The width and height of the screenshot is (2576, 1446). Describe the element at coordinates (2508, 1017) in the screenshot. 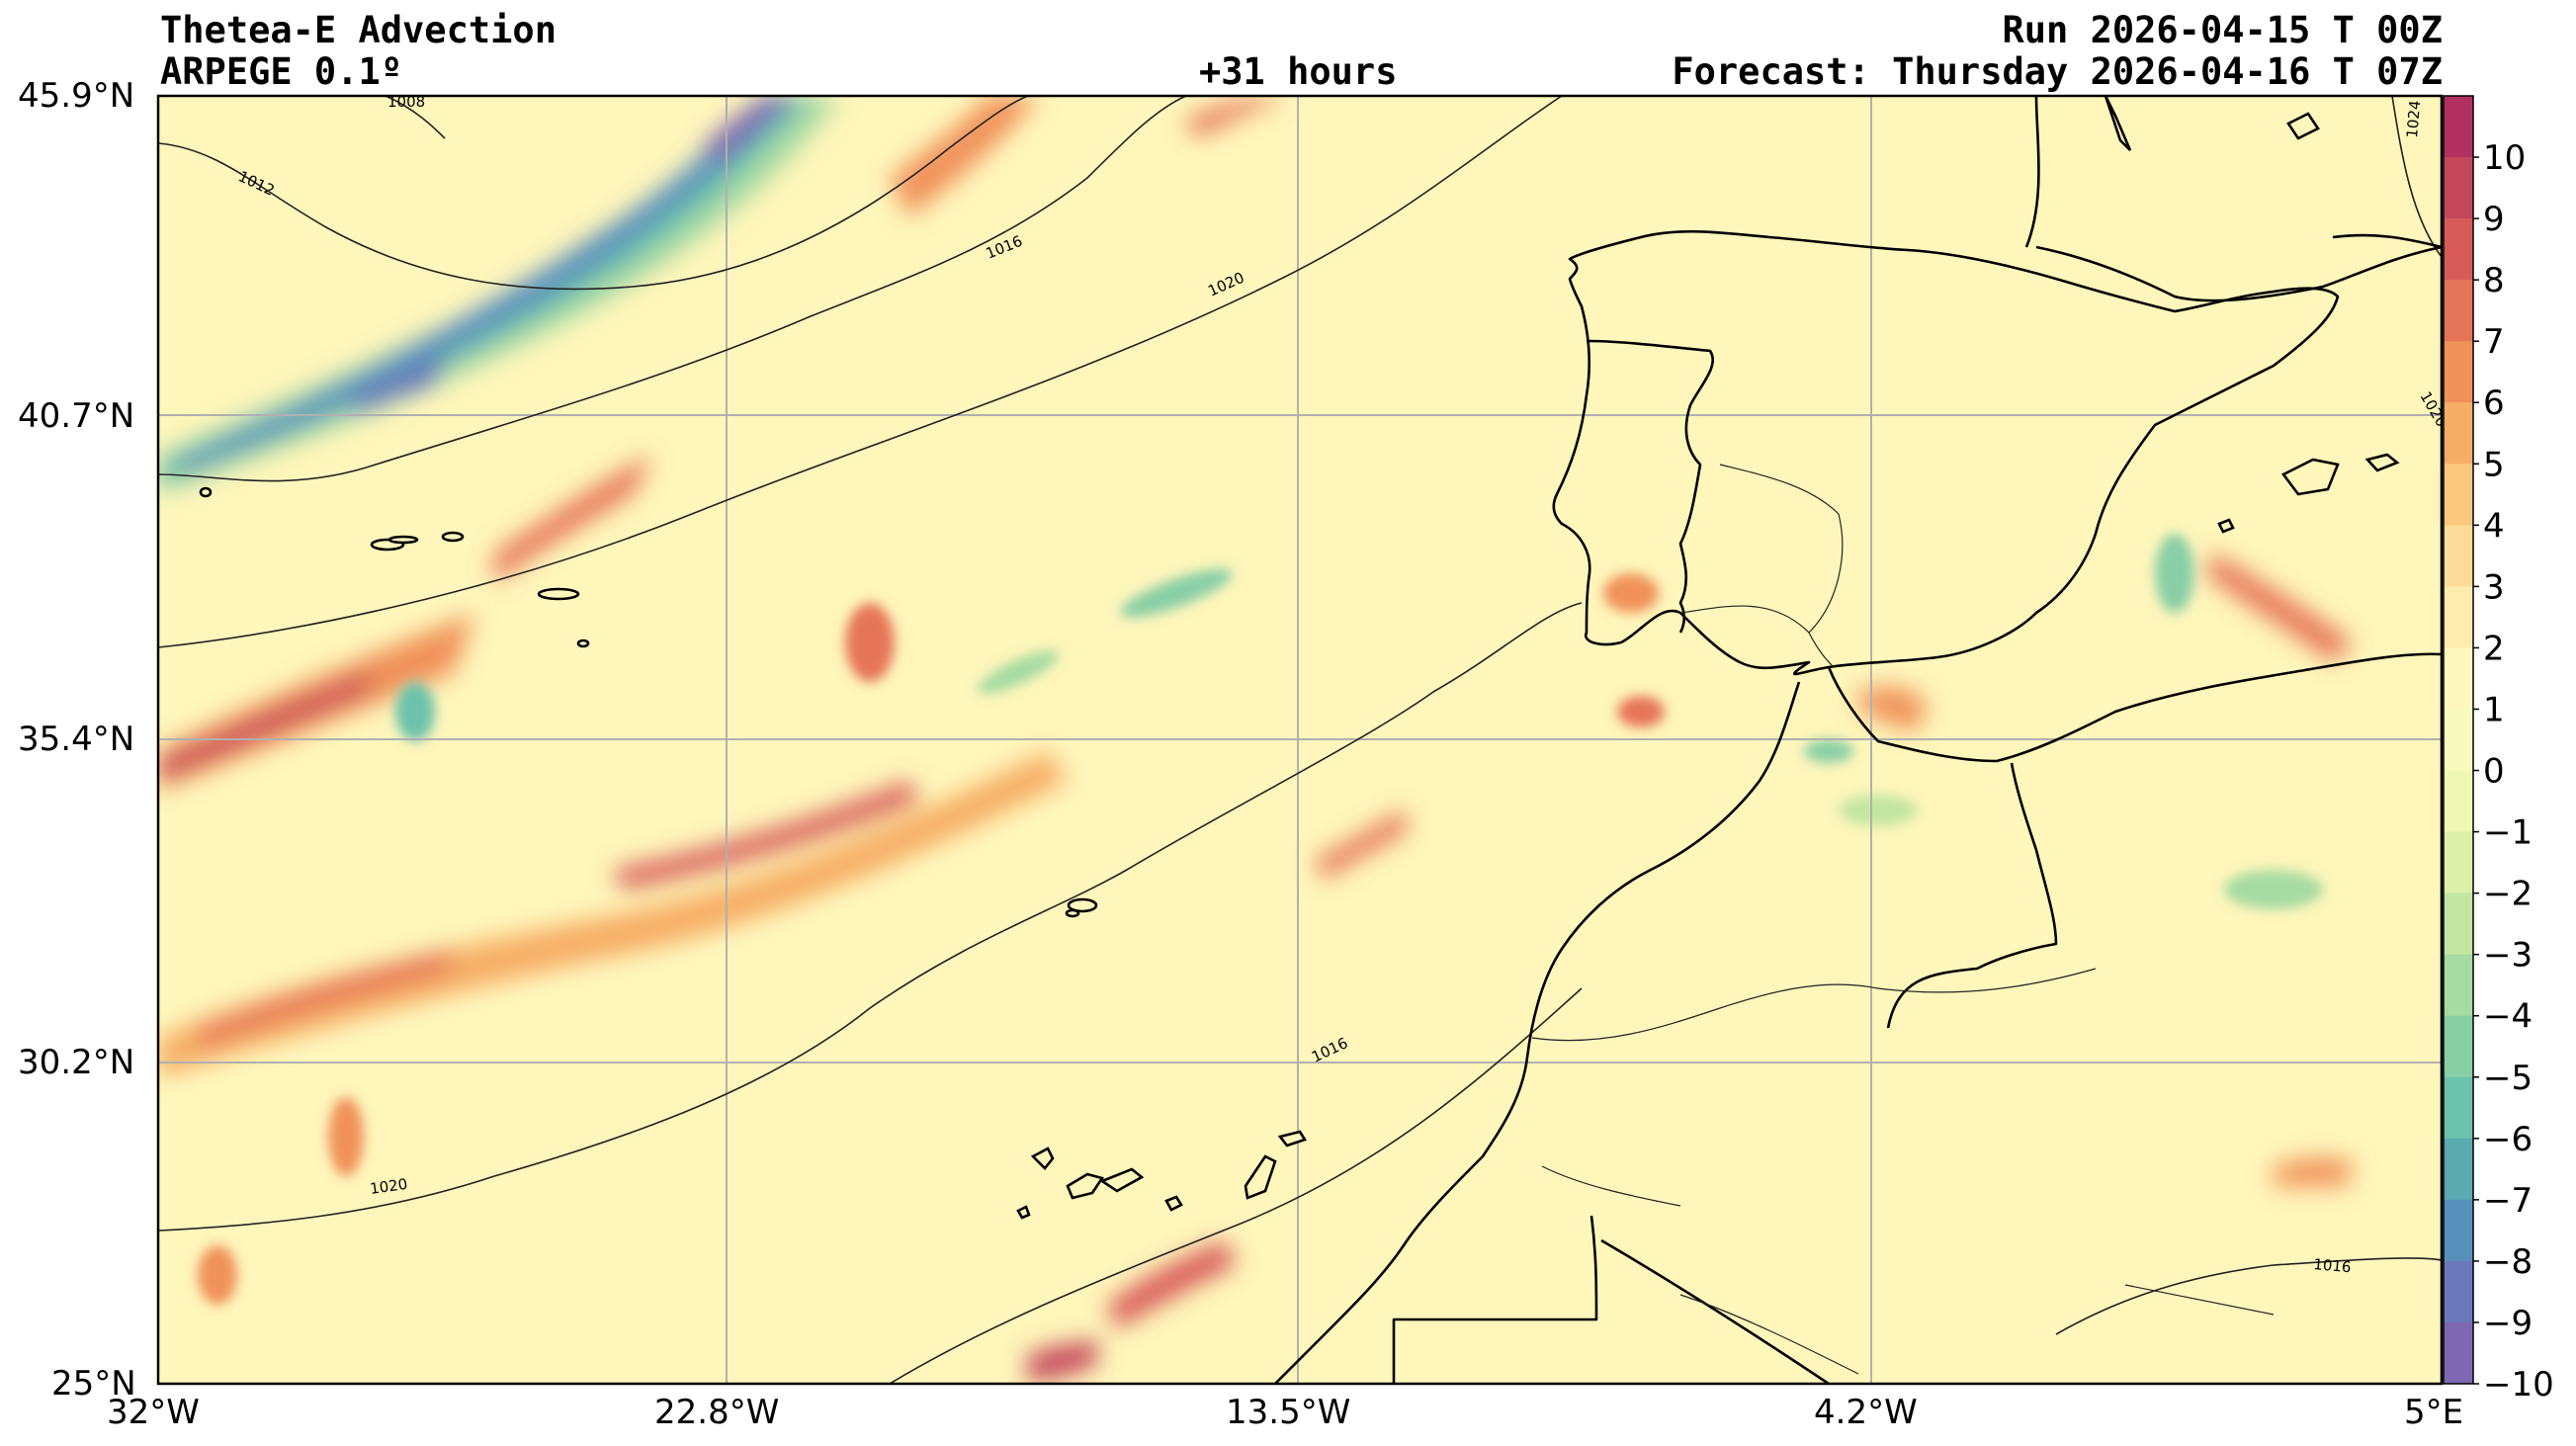

I see `colorbar-label: −4` at that location.